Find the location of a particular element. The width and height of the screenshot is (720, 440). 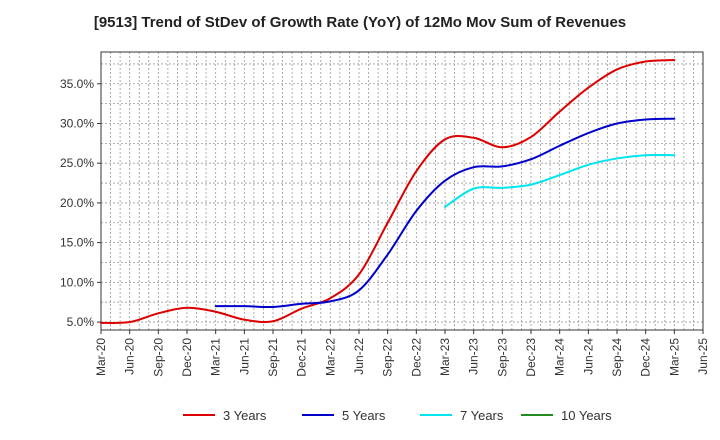

x-tick-label: Sep-20 is located at coordinates (158, 357).